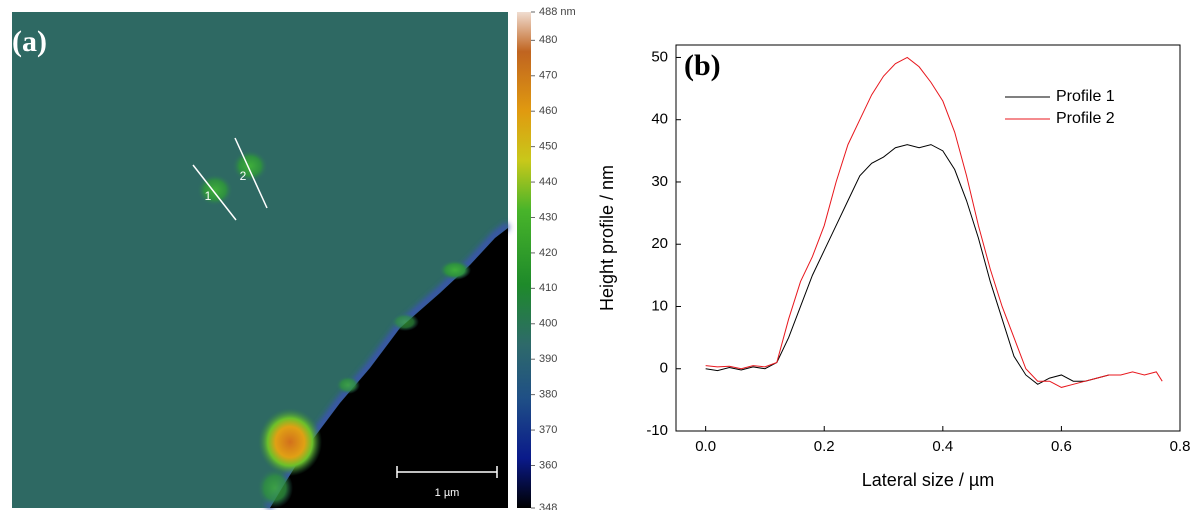 The height and width of the screenshot is (515, 1198). Describe the element at coordinates (548, 76) in the screenshot. I see `colorbar-tick-label: 470` at that location.